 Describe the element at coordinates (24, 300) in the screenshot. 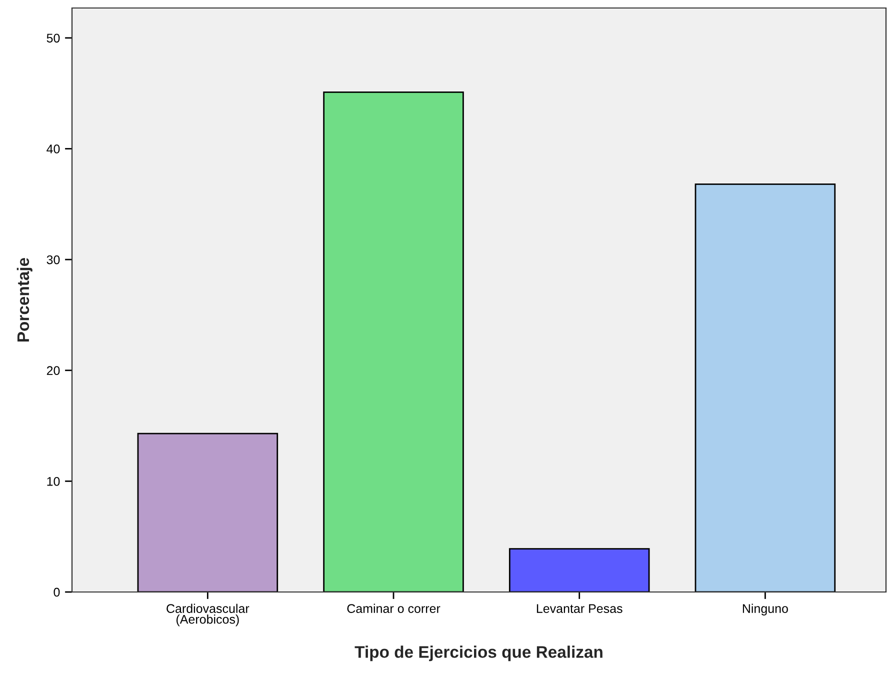

I see `y-axis-title: Porcentaje` at that location.